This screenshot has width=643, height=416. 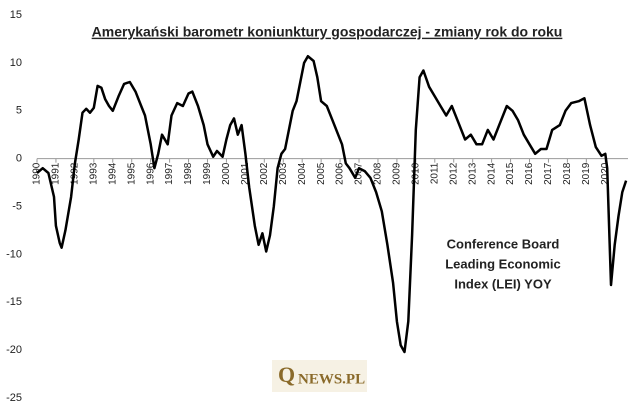 What do you see at coordinates (397, 173) in the screenshot?
I see `x-tick-label: 2009` at bounding box center [397, 173].